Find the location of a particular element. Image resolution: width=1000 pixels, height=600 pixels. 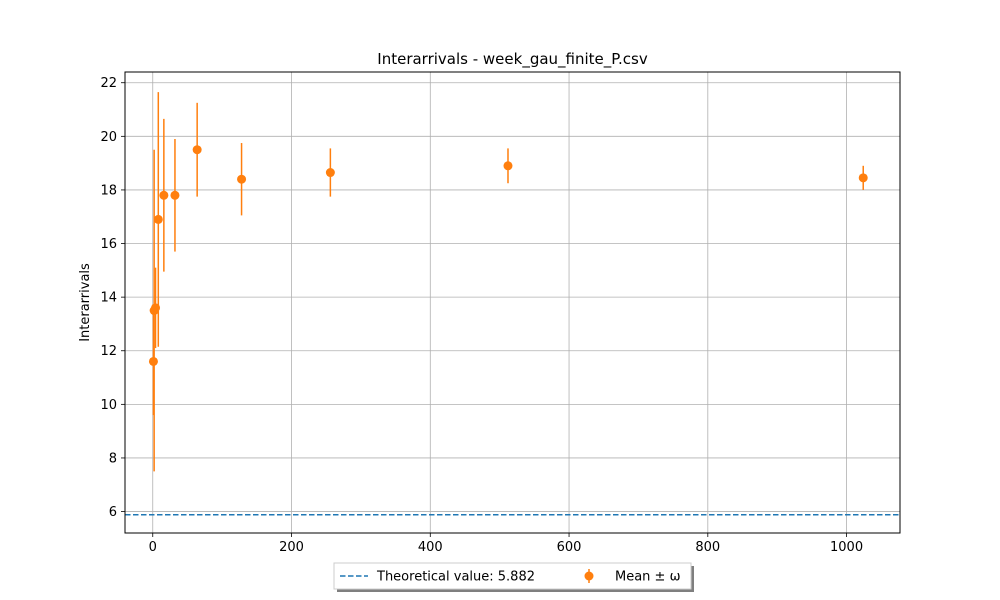

x-tick-label: 1000 is located at coordinates (846, 547).